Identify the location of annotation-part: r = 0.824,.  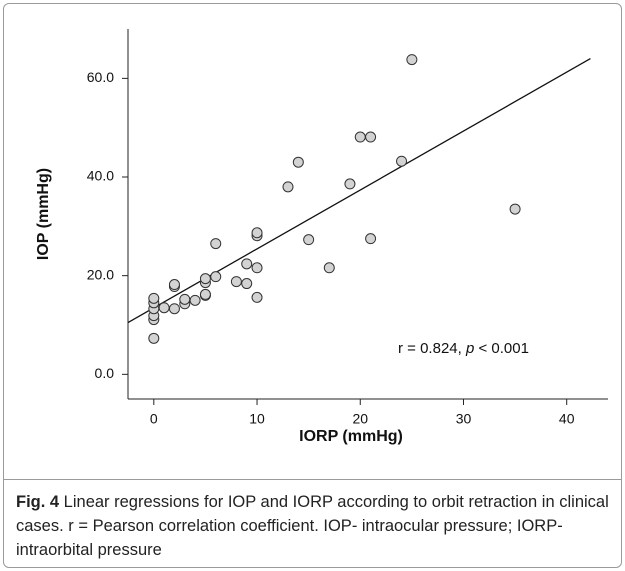
(432, 348).